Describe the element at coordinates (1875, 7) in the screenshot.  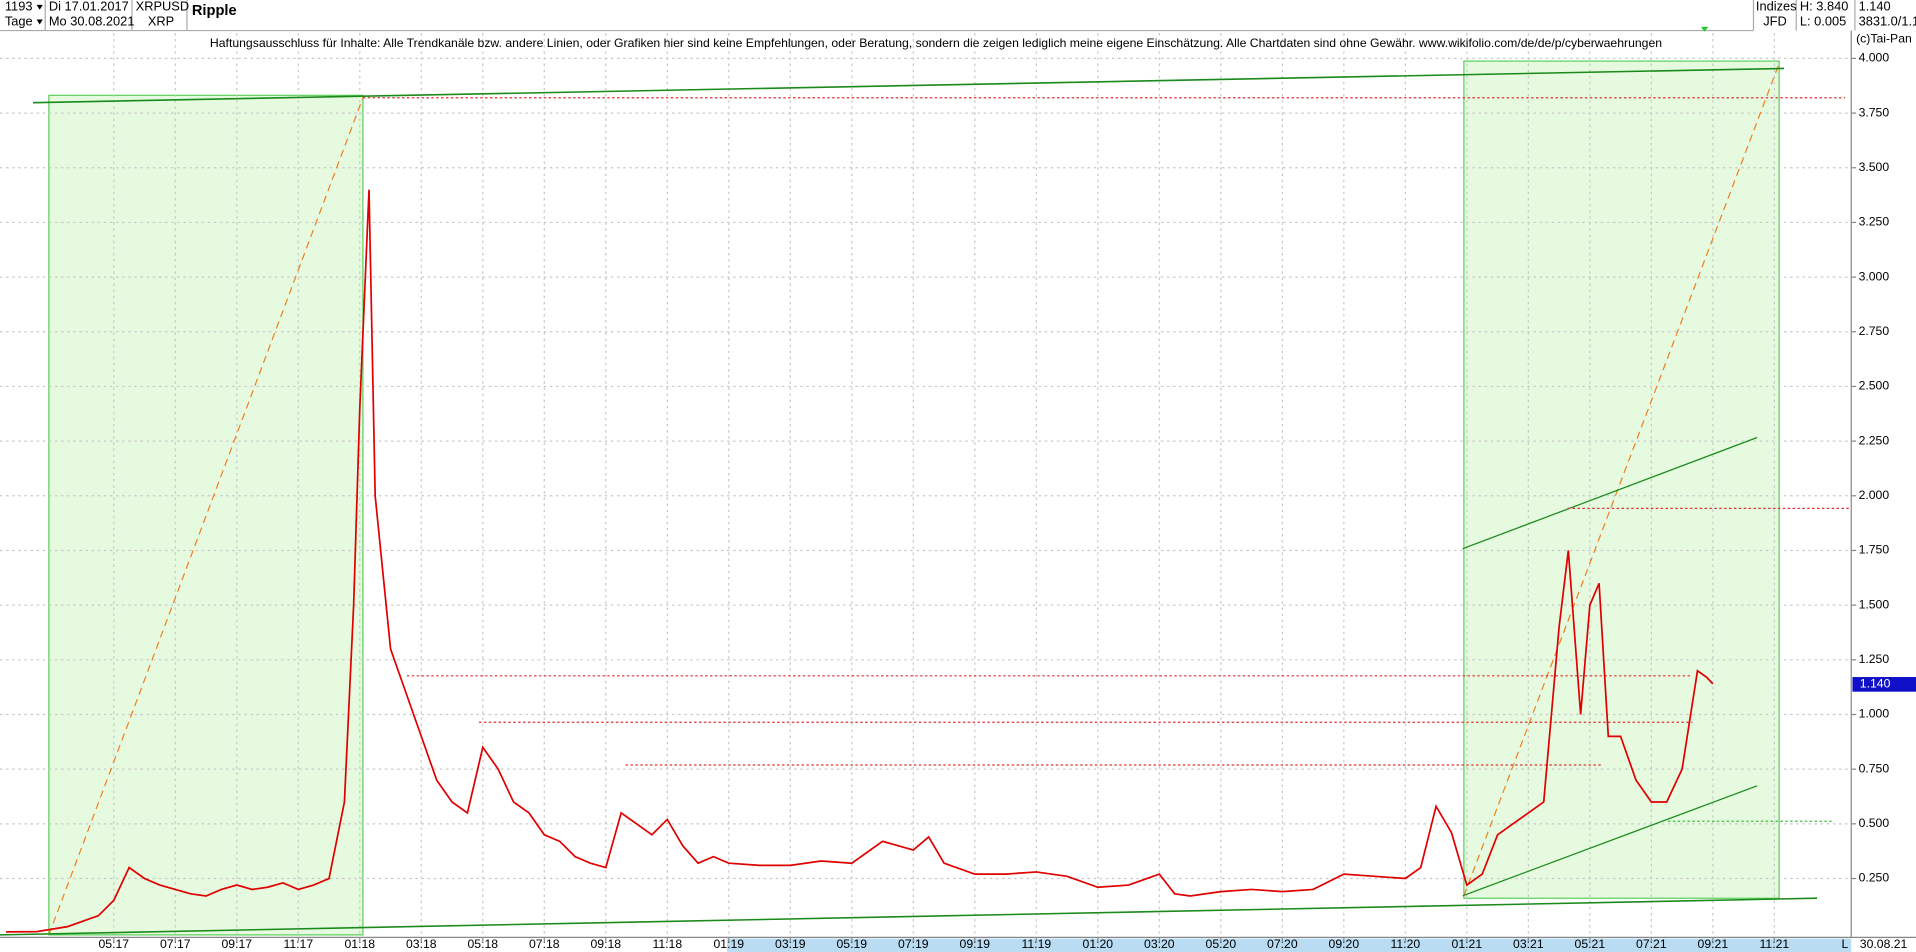
I see `last: 1.140` at that location.